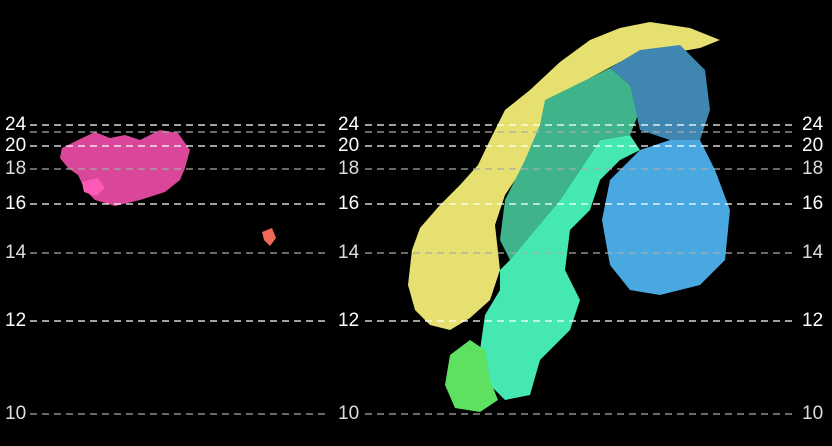 Image resolution: width=832 pixels, height=446 pixels. Describe the element at coordinates (560, 267) in the screenshot. I see `region-sweden` at that location.